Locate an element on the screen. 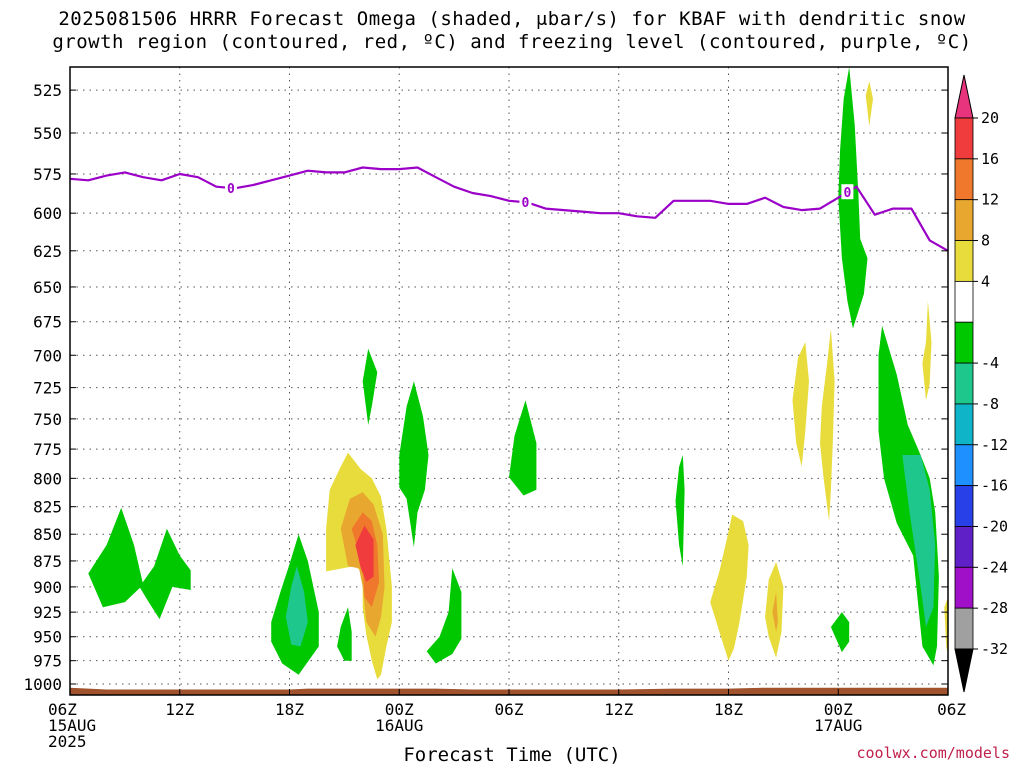 The height and width of the screenshot is (768, 1024). y-tick-label: 950 is located at coordinates (47, 637).